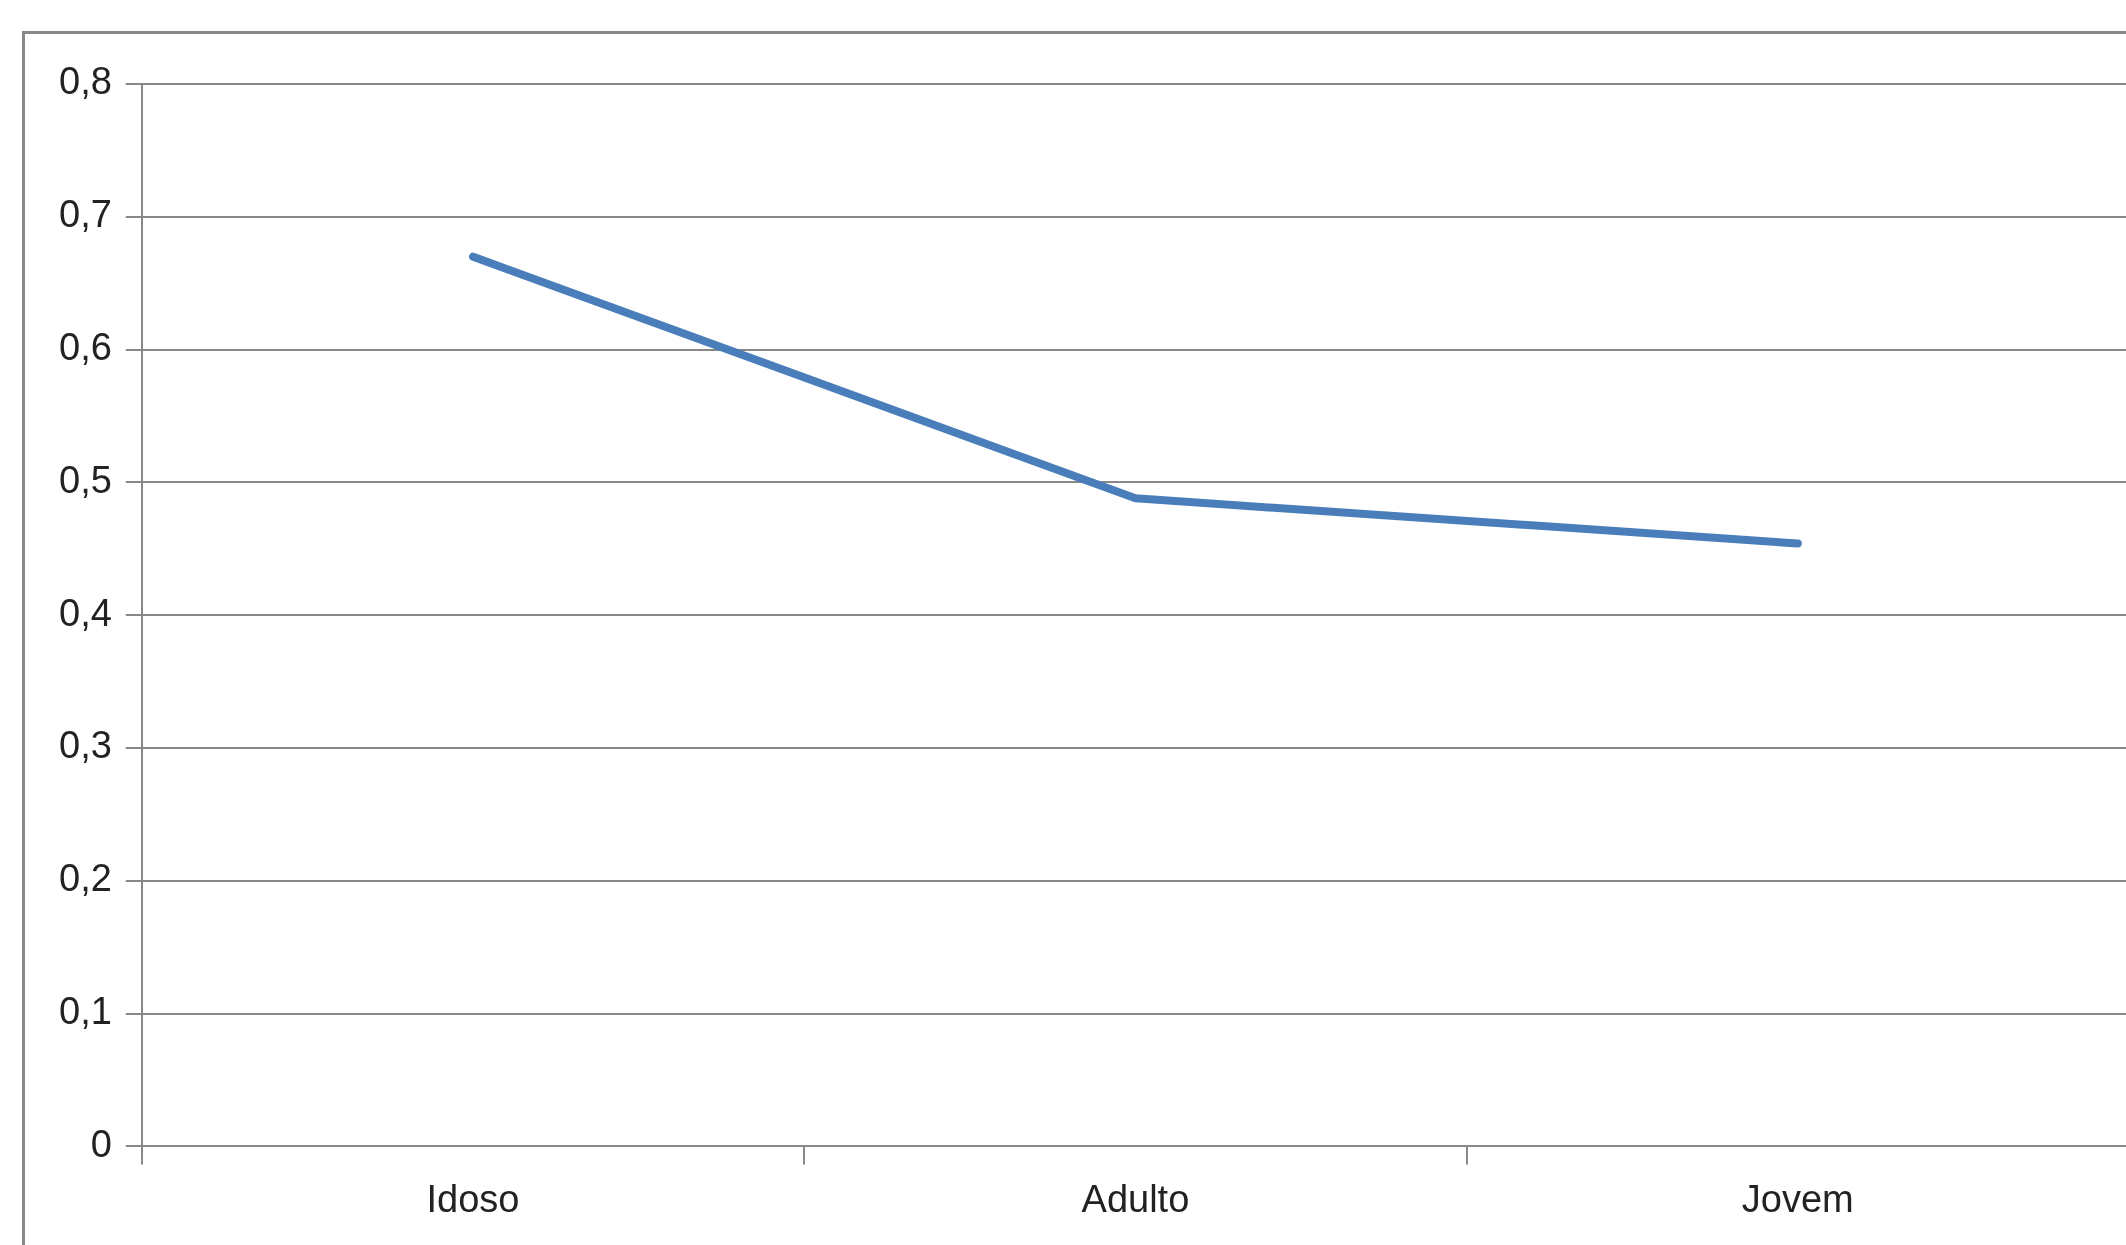  Describe the element at coordinates (101, 1143) in the screenshot. I see `y-tick-label: 0` at that location.